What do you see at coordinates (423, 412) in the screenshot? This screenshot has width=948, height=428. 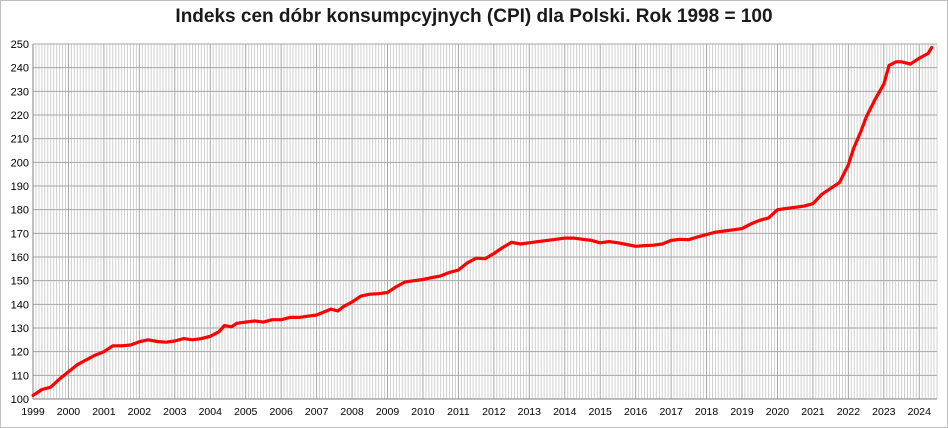 I see `x-tick-label: 2010` at bounding box center [423, 412].